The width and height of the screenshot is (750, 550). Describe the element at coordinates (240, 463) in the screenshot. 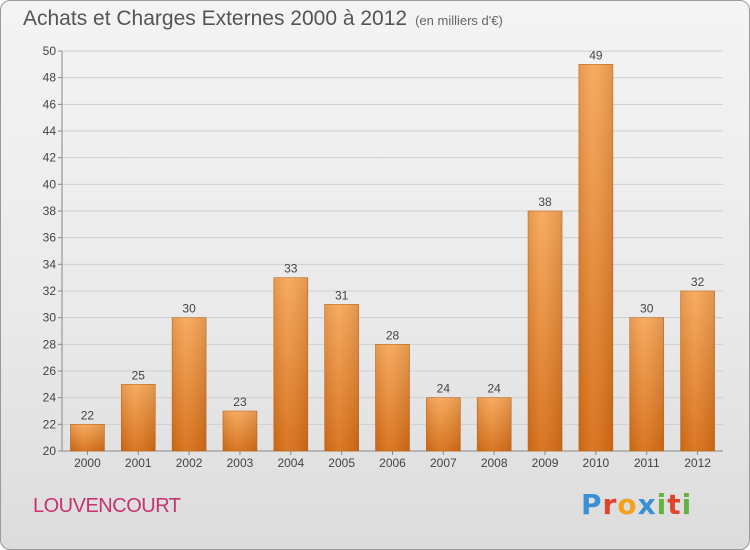

I see `x-tick-label: 2003` at that location.